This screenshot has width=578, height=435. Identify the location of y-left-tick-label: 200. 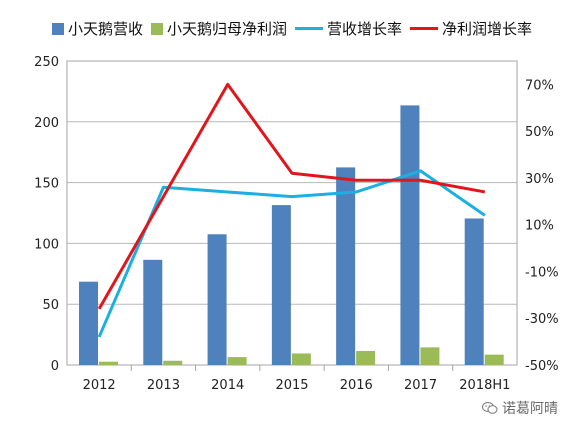
(46, 123).